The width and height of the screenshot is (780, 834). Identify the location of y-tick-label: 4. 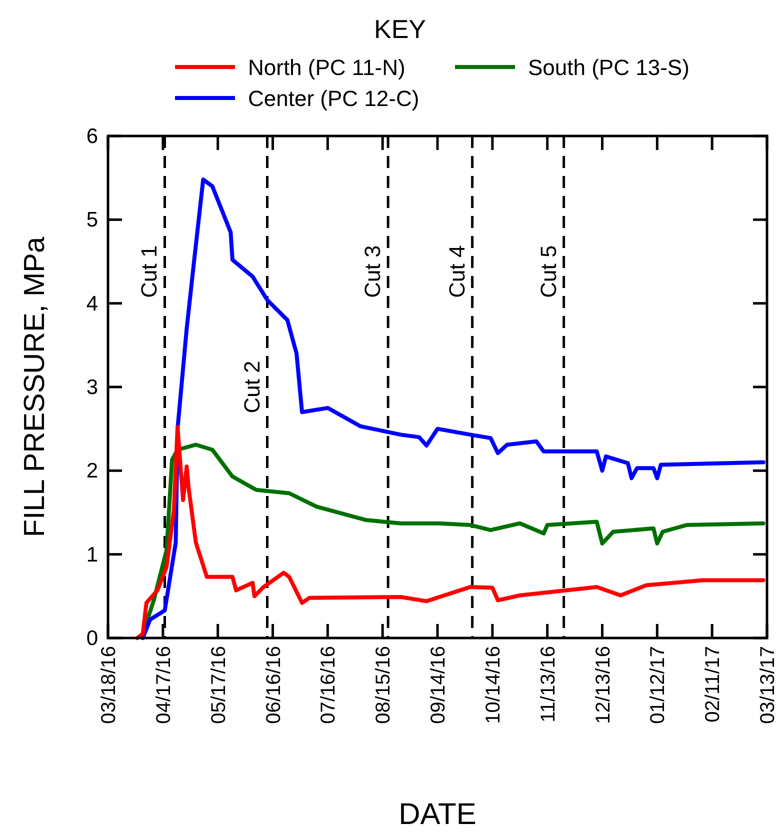
(92, 304).